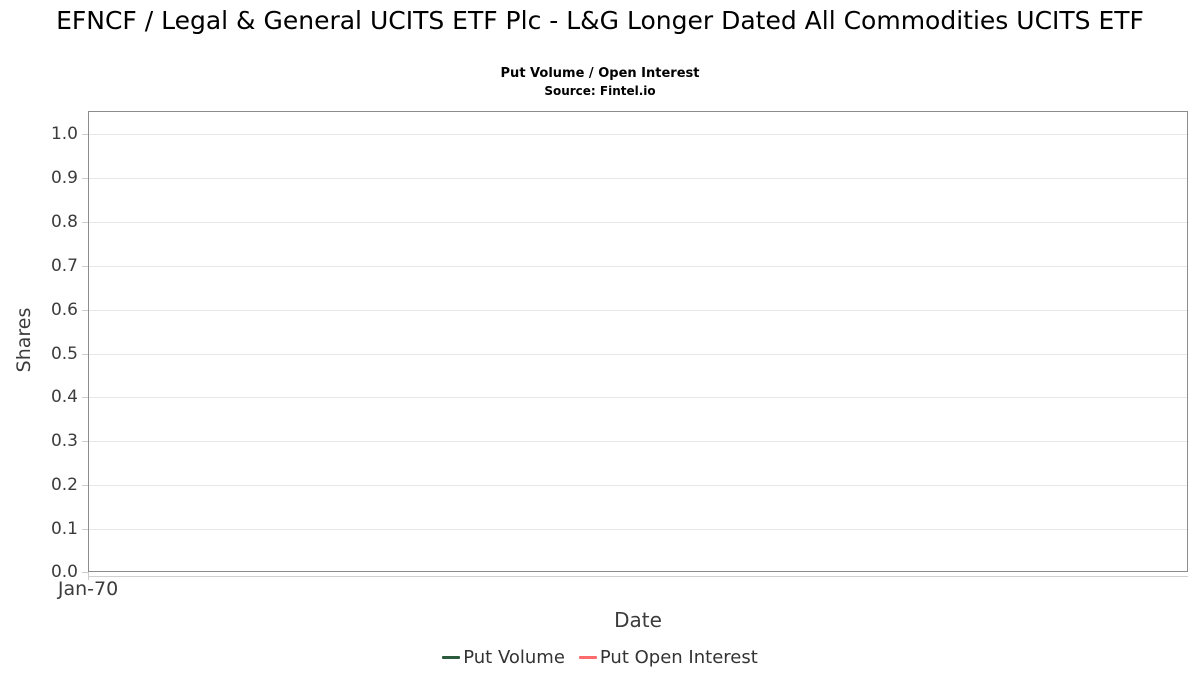  Describe the element at coordinates (638, 576) in the screenshot. I see `x-axis-line` at that location.